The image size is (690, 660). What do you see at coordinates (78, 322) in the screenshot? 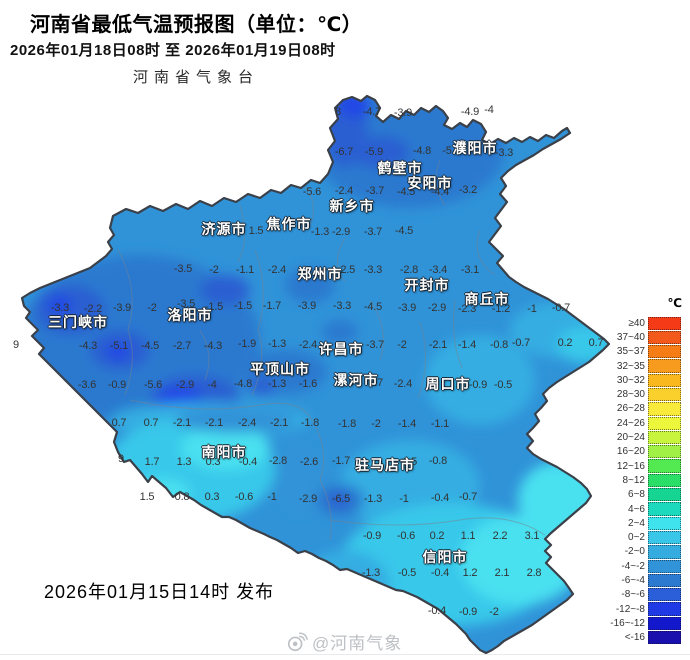
I see `city-label: 三门峡市` at bounding box center [78, 322].